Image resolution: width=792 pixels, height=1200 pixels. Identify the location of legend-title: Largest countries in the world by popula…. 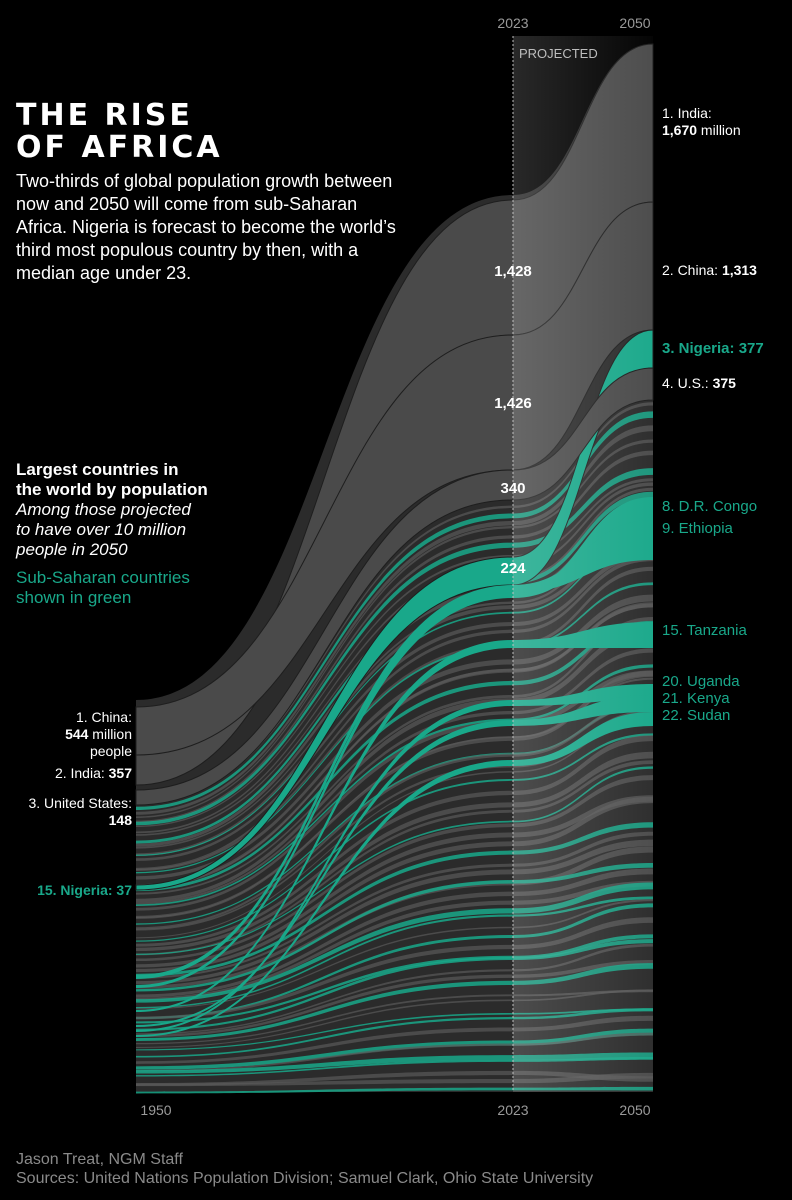
(141, 480).